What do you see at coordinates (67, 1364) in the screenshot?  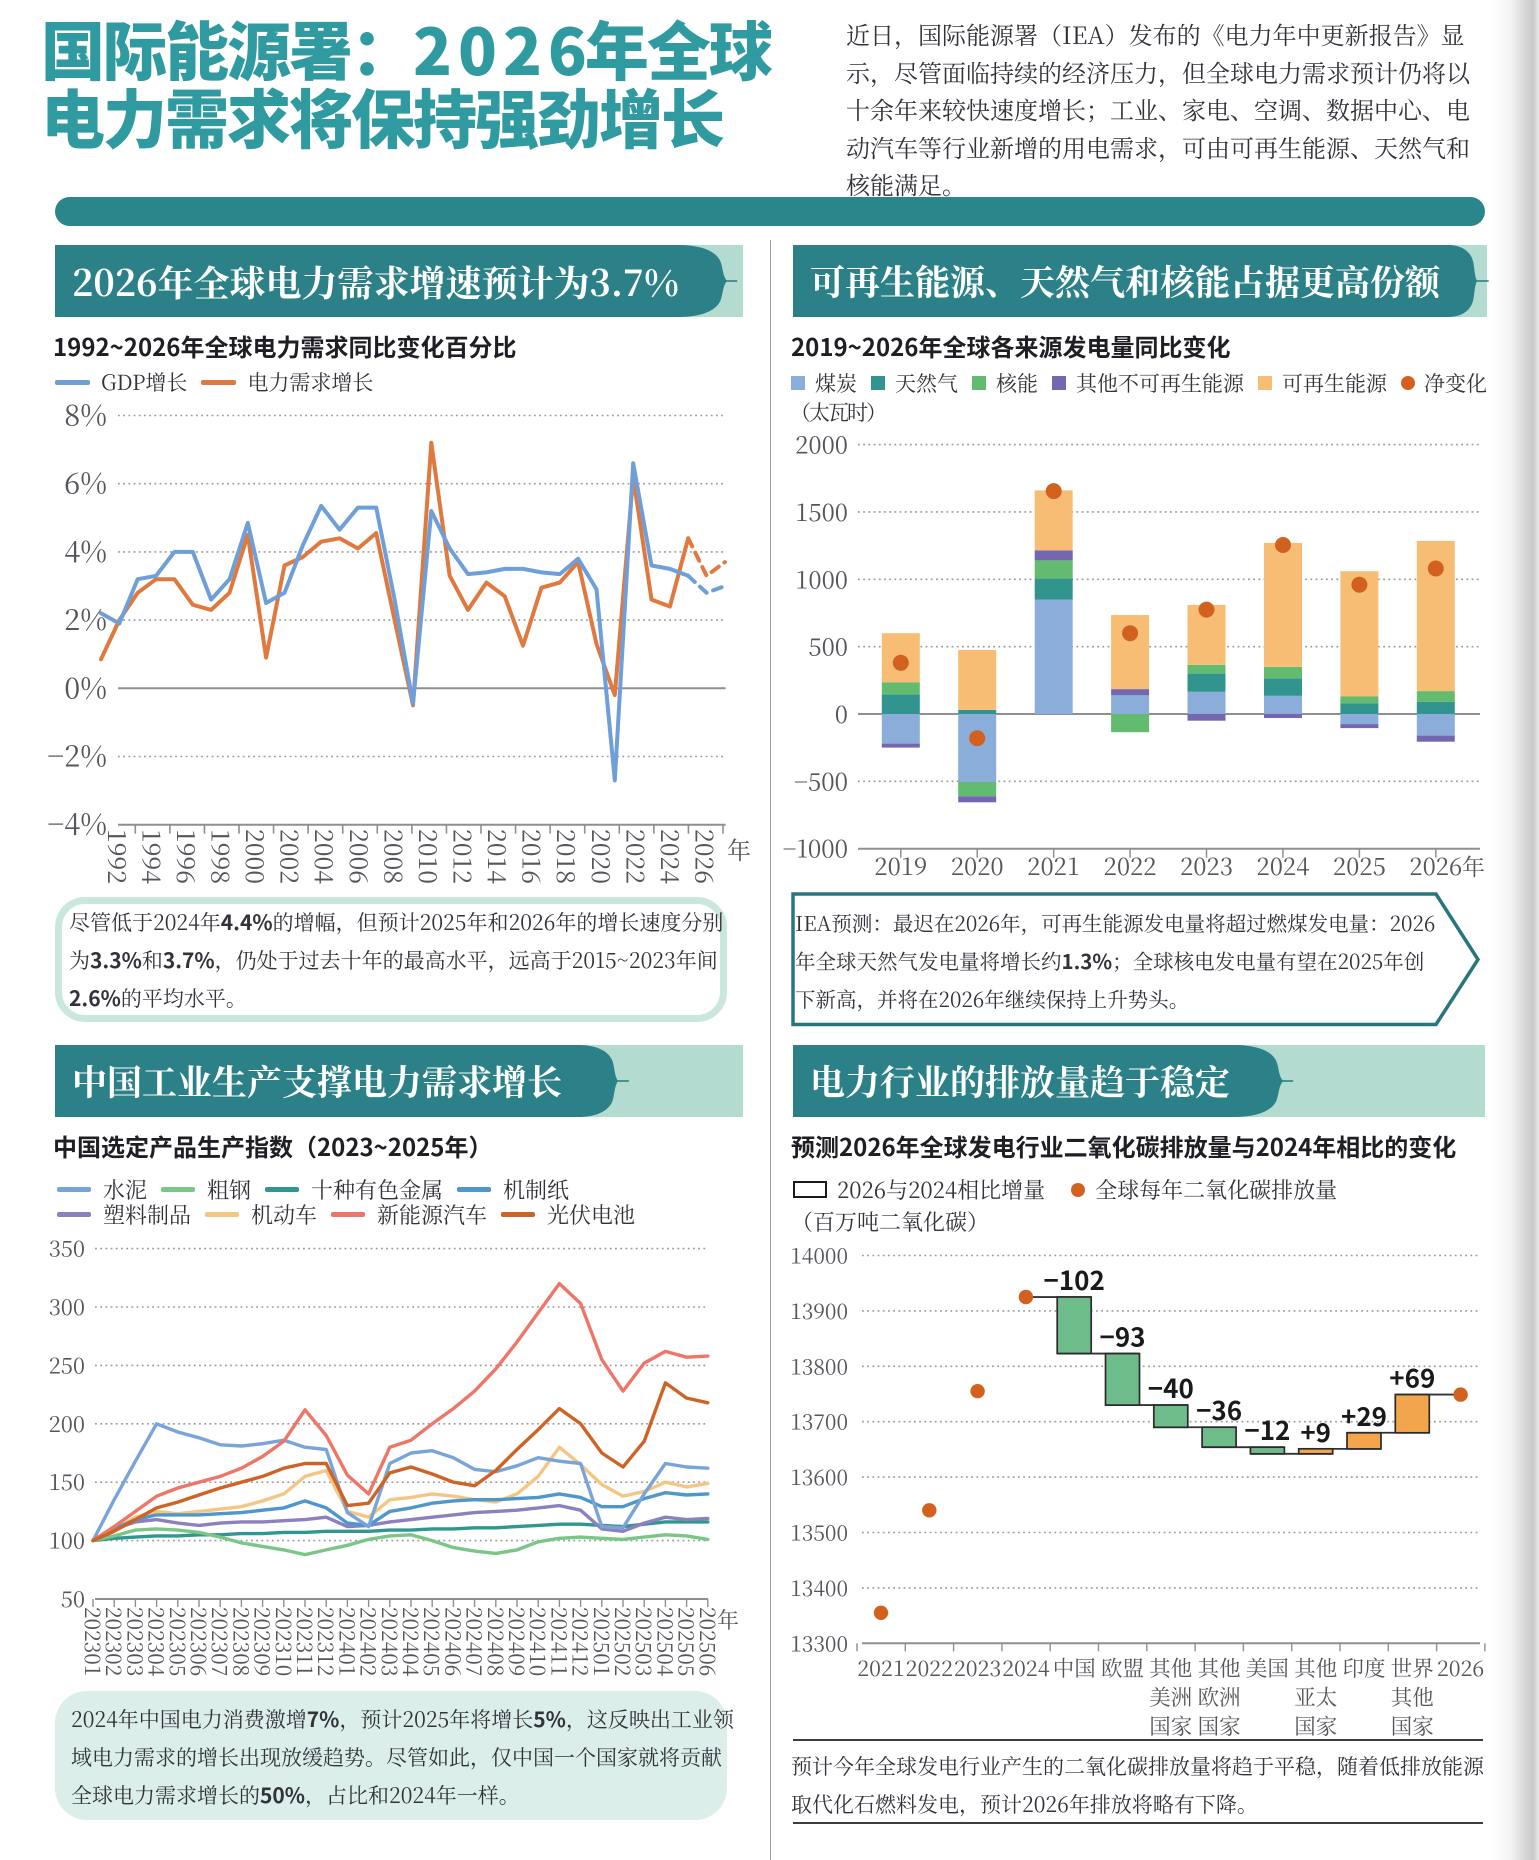 I see `svg-text: 250` at bounding box center [67, 1364].